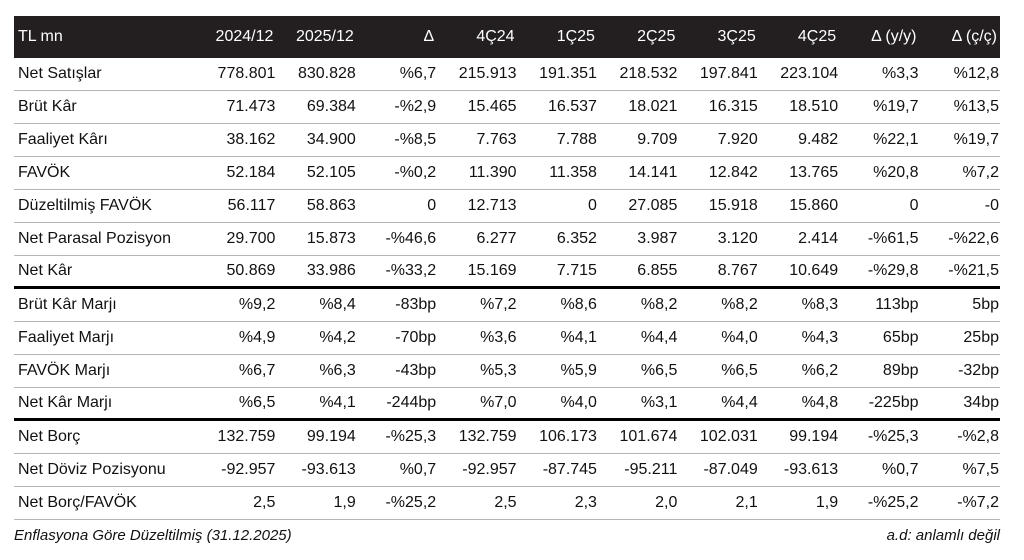 The width and height of the screenshot is (1024, 560). I want to click on row-label: Düzeltilmiş FAVÖK, so click(105, 206).